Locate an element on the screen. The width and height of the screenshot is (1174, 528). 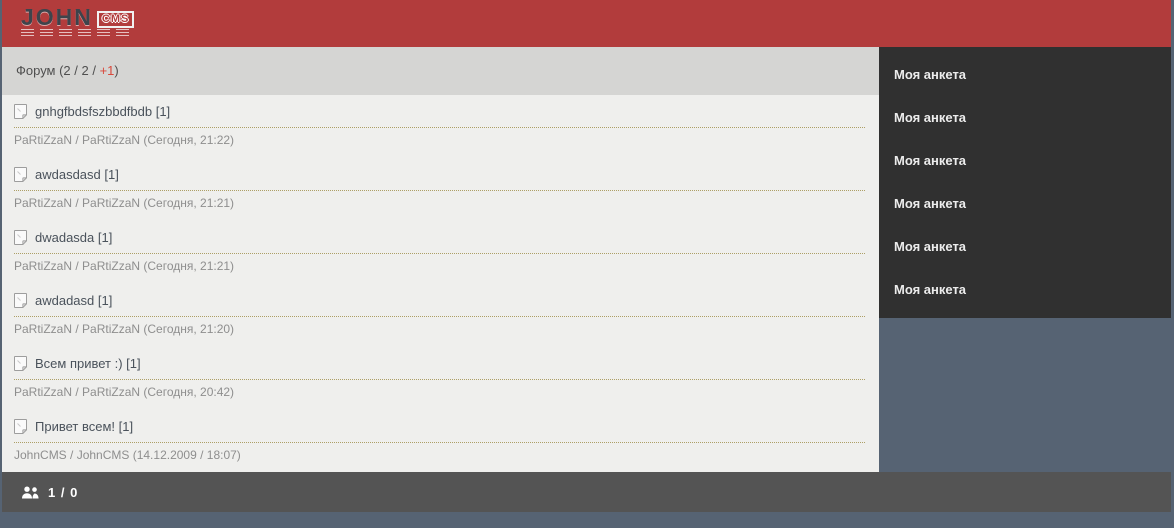
header-bar: JOHN CMS is located at coordinates (586, 23).